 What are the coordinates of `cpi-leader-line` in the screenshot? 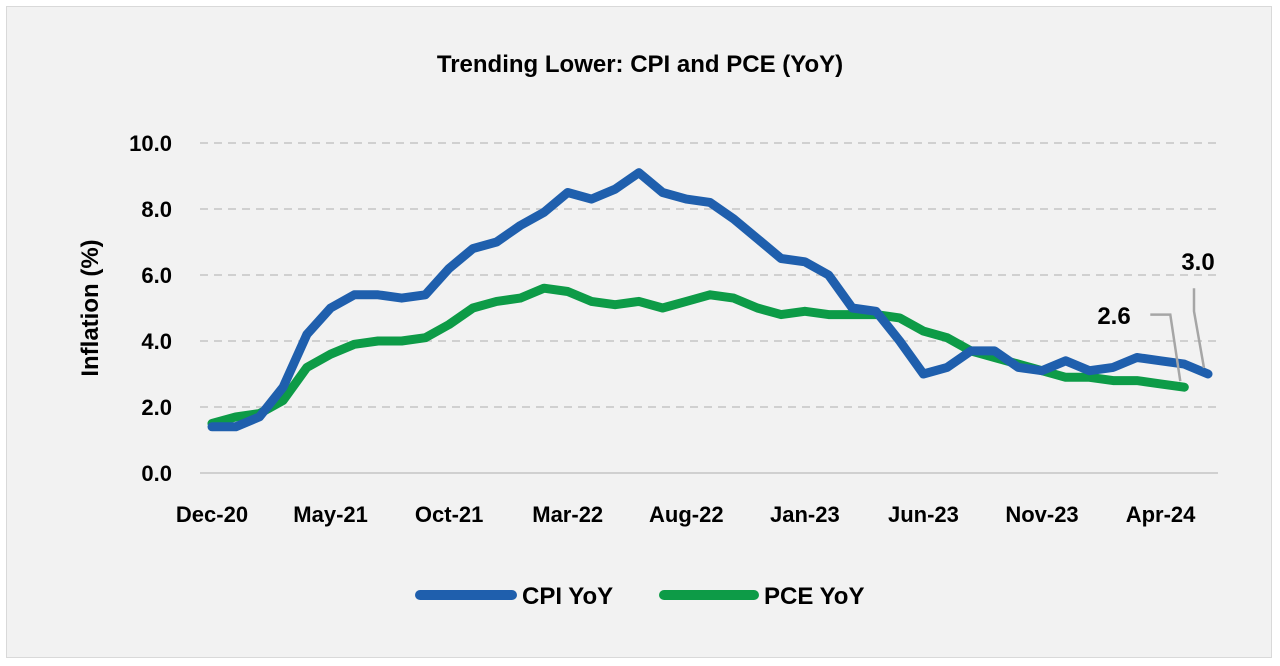 It's located at (1199, 328).